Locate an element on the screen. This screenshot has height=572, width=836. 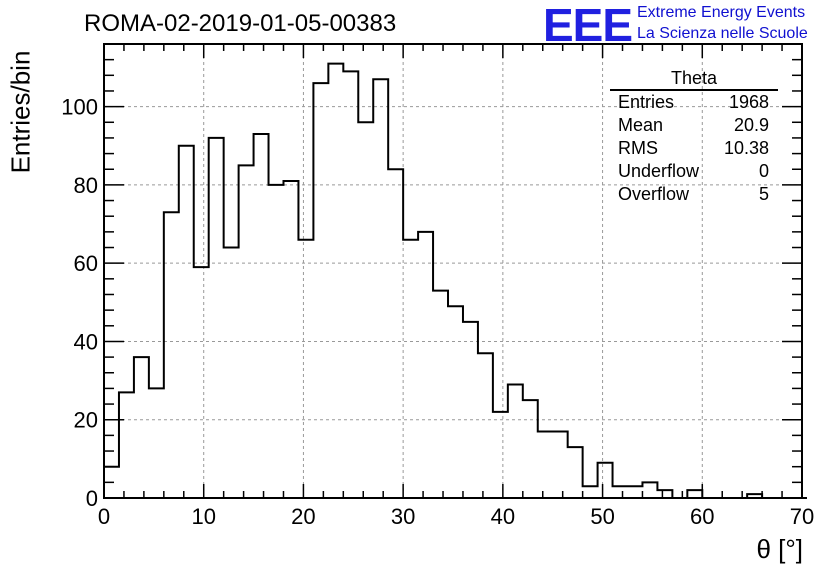
stats-row-overflow: Overflow 5 is located at coordinates (694, 194).